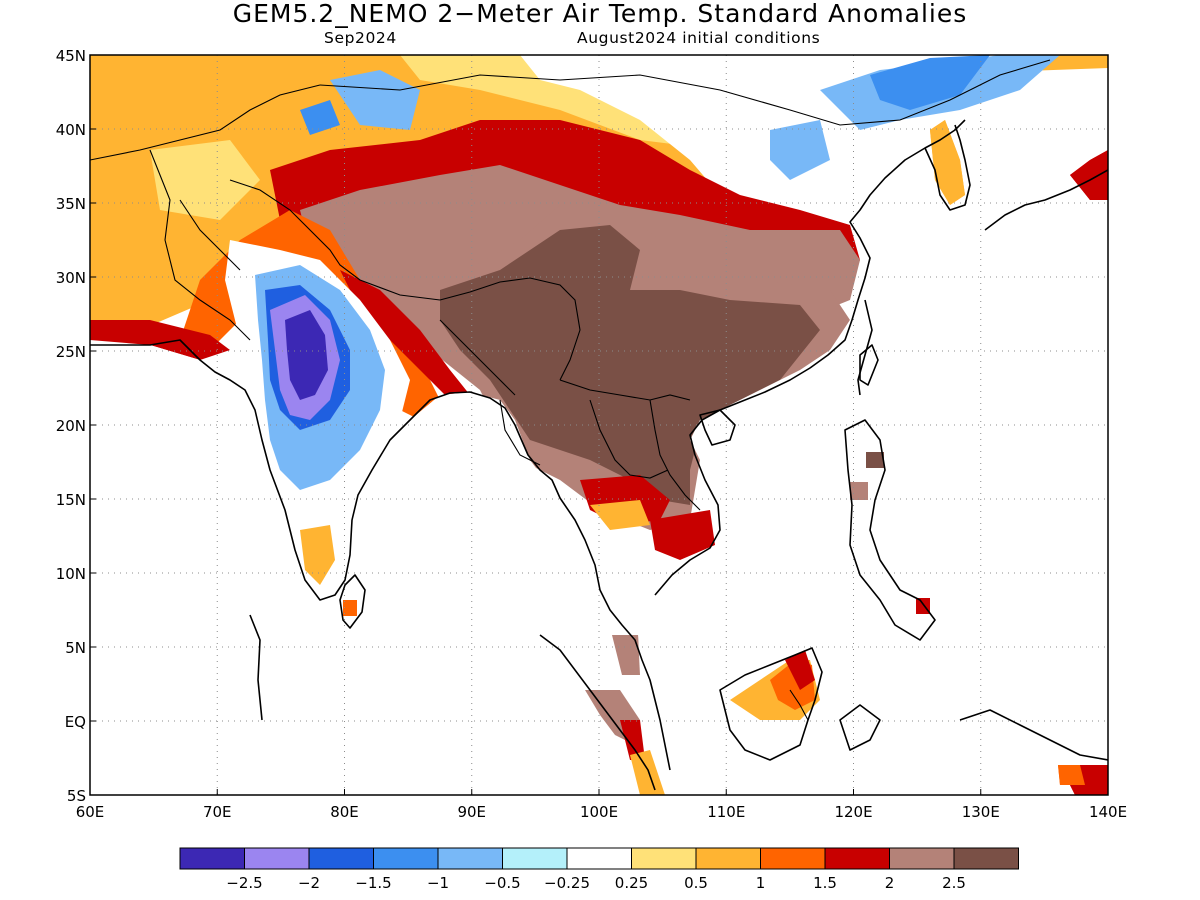 Image resolution: width=1200 pixels, height=900 pixels. What do you see at coordinates (71, 426) in the screenshot?
I see `latitude-tick-label: 20N` at bounding box center [71, 426].